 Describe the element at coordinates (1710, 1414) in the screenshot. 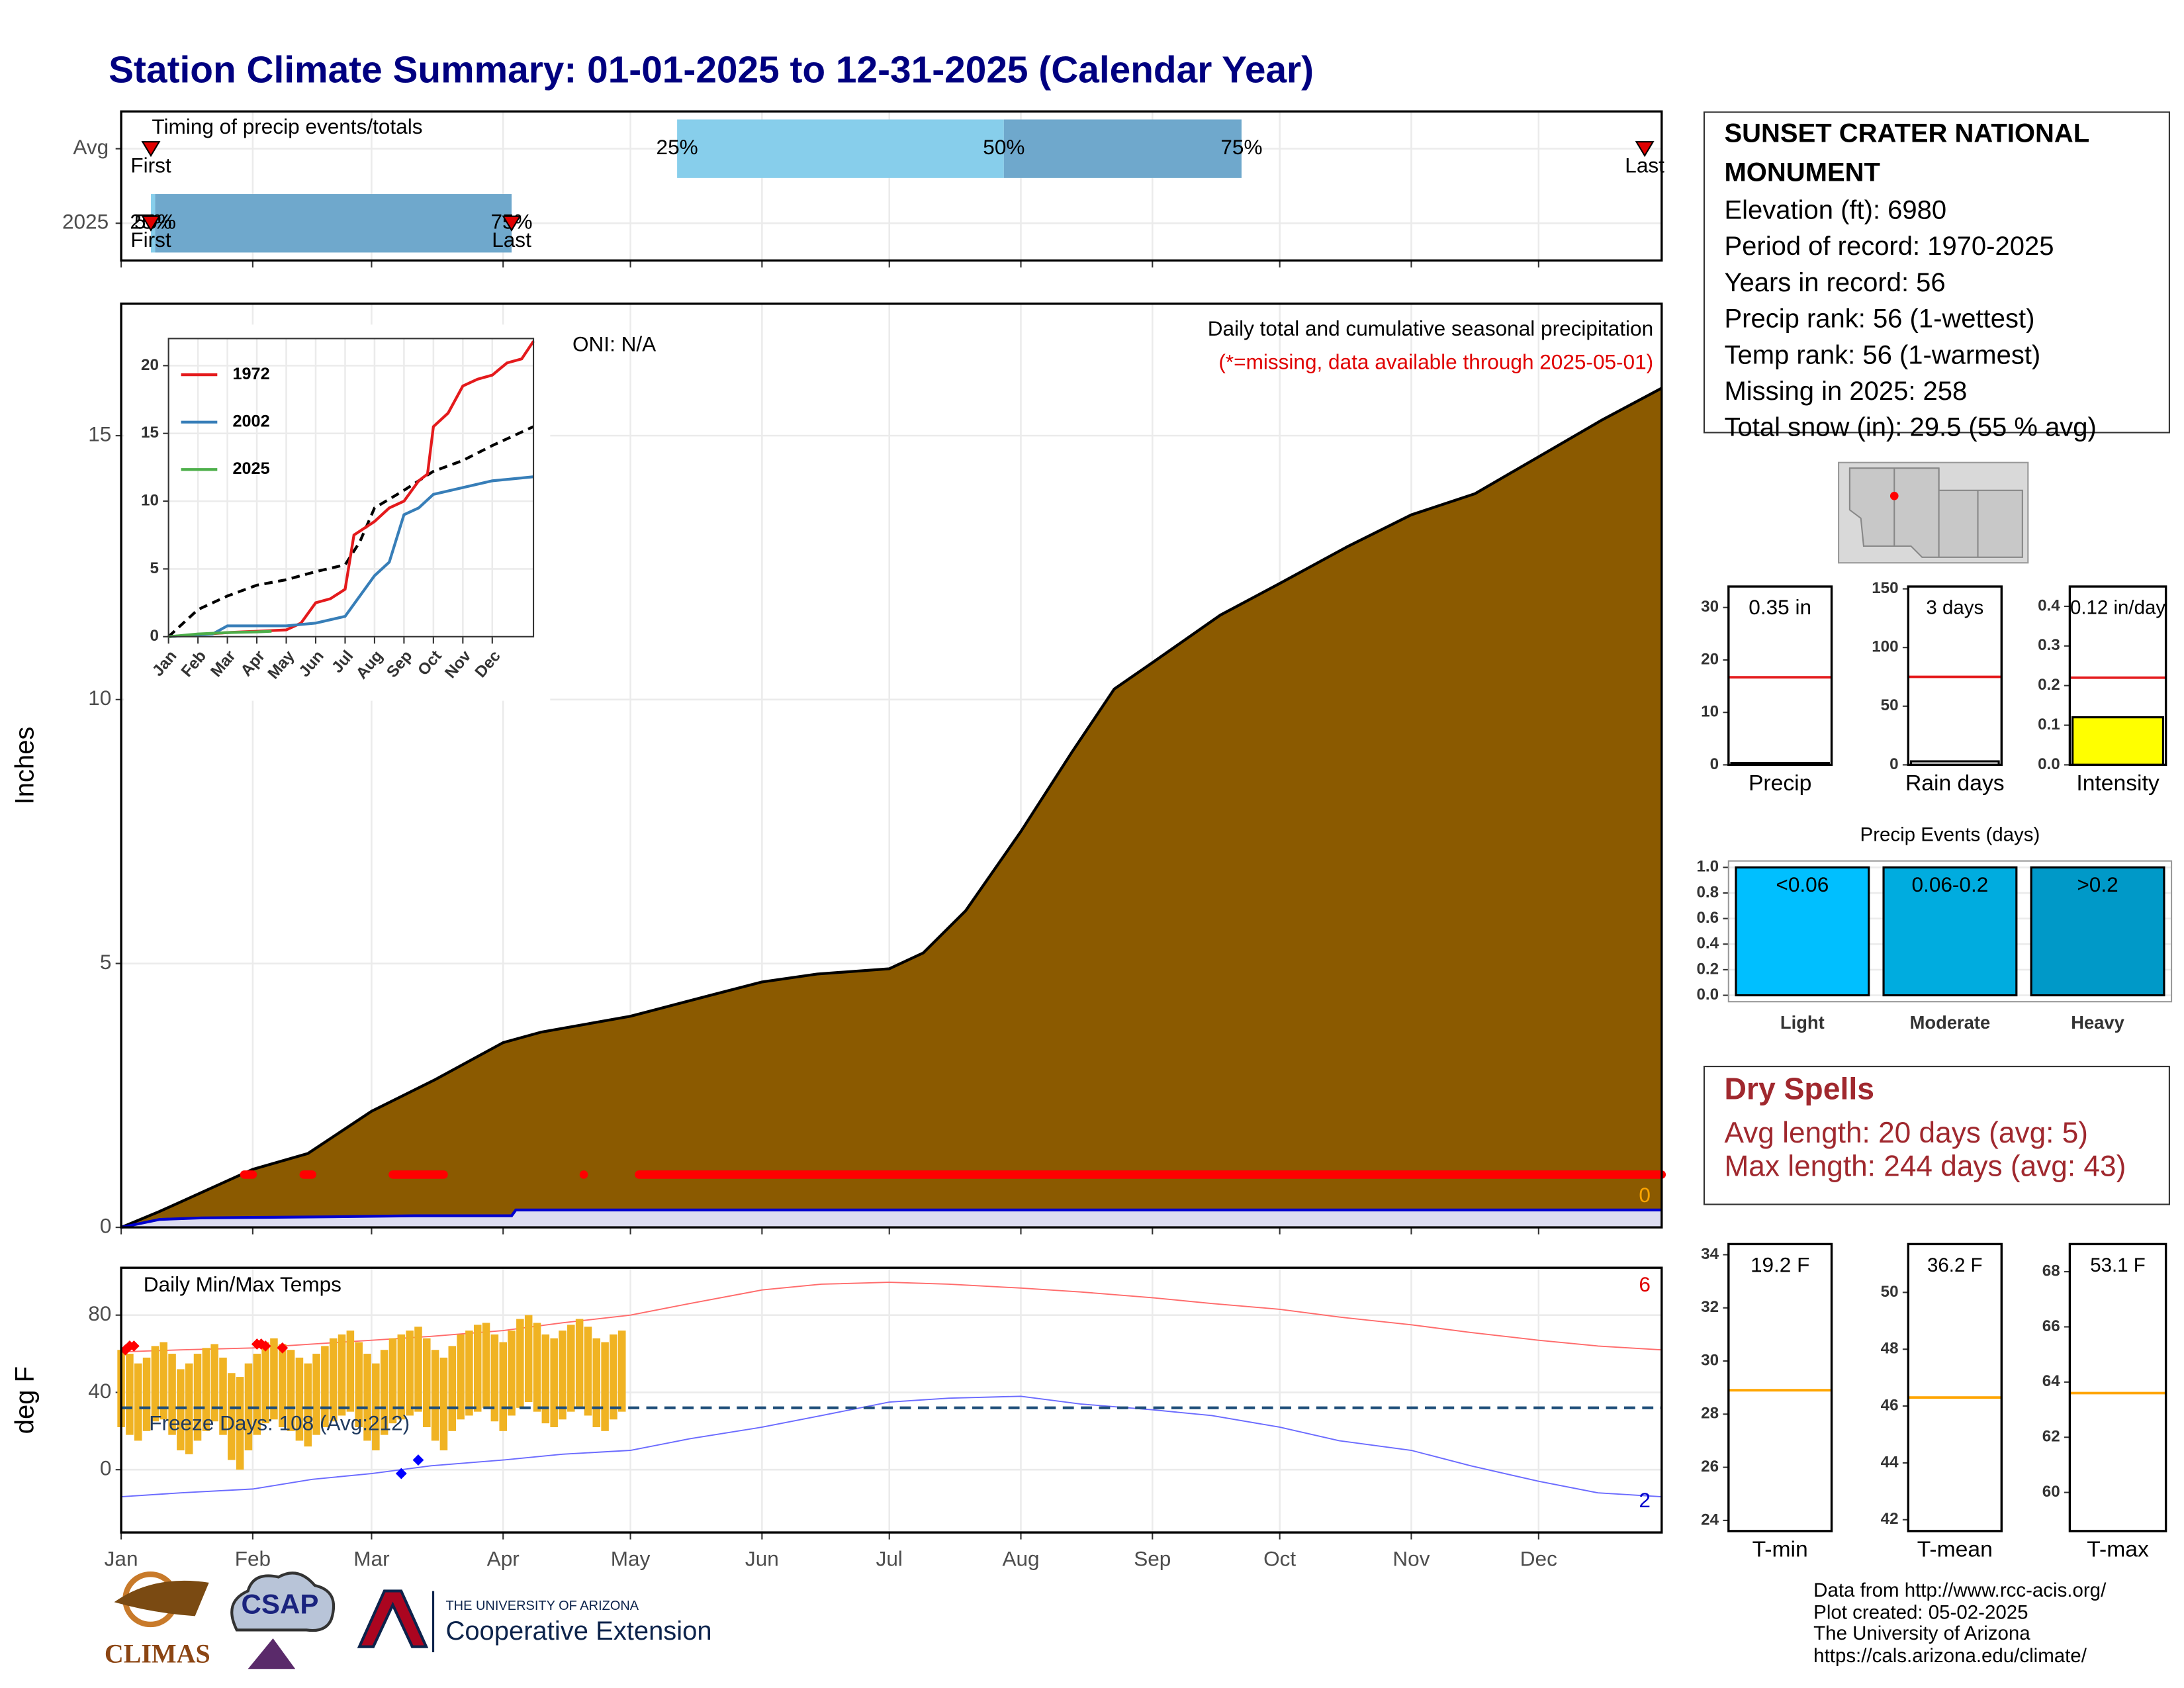

I see `y-tick-label: 28` at that location.